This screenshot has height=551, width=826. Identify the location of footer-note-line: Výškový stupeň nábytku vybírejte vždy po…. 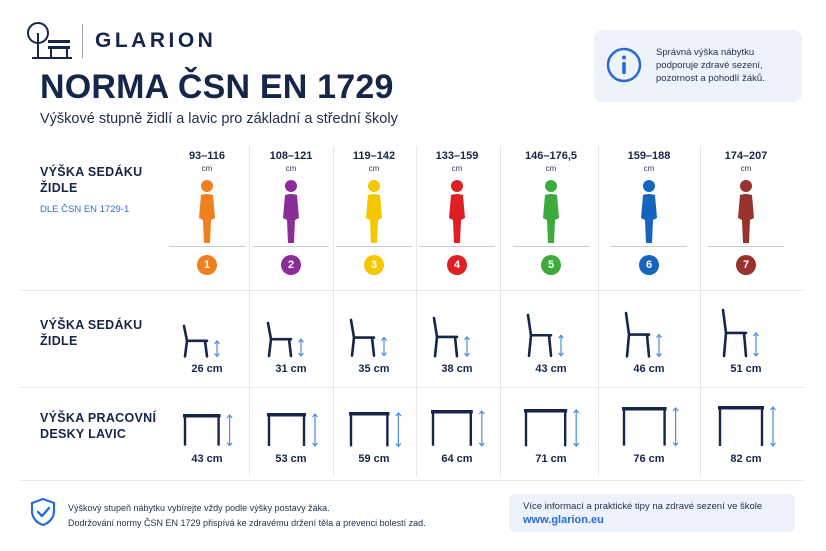
(199, 508).